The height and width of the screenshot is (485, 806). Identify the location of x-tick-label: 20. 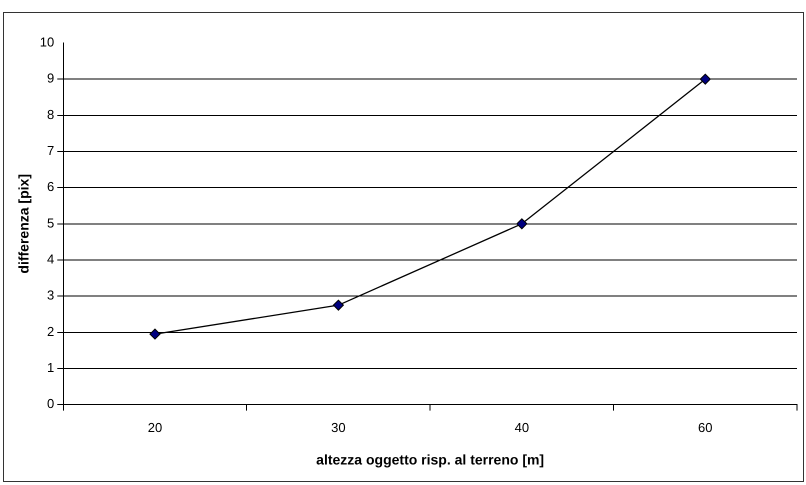
(155, 427).